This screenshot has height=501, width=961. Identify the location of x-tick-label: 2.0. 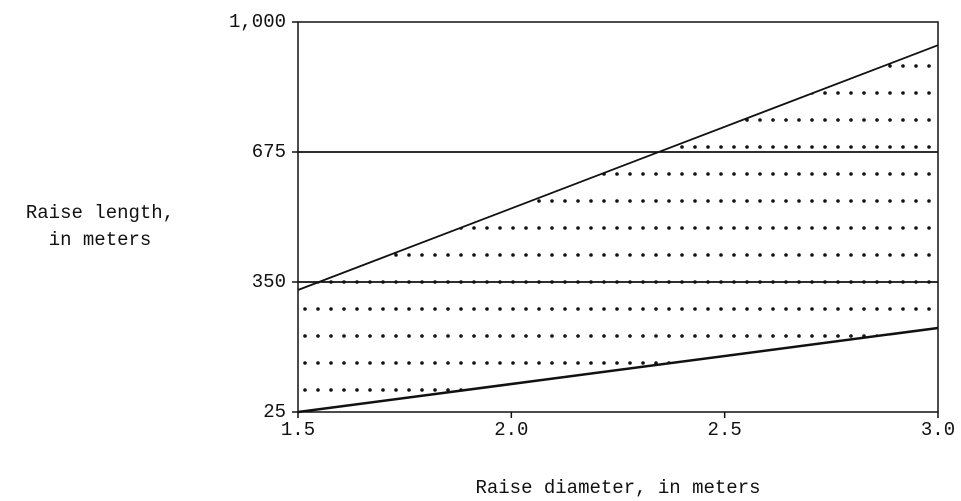
(511, 430).